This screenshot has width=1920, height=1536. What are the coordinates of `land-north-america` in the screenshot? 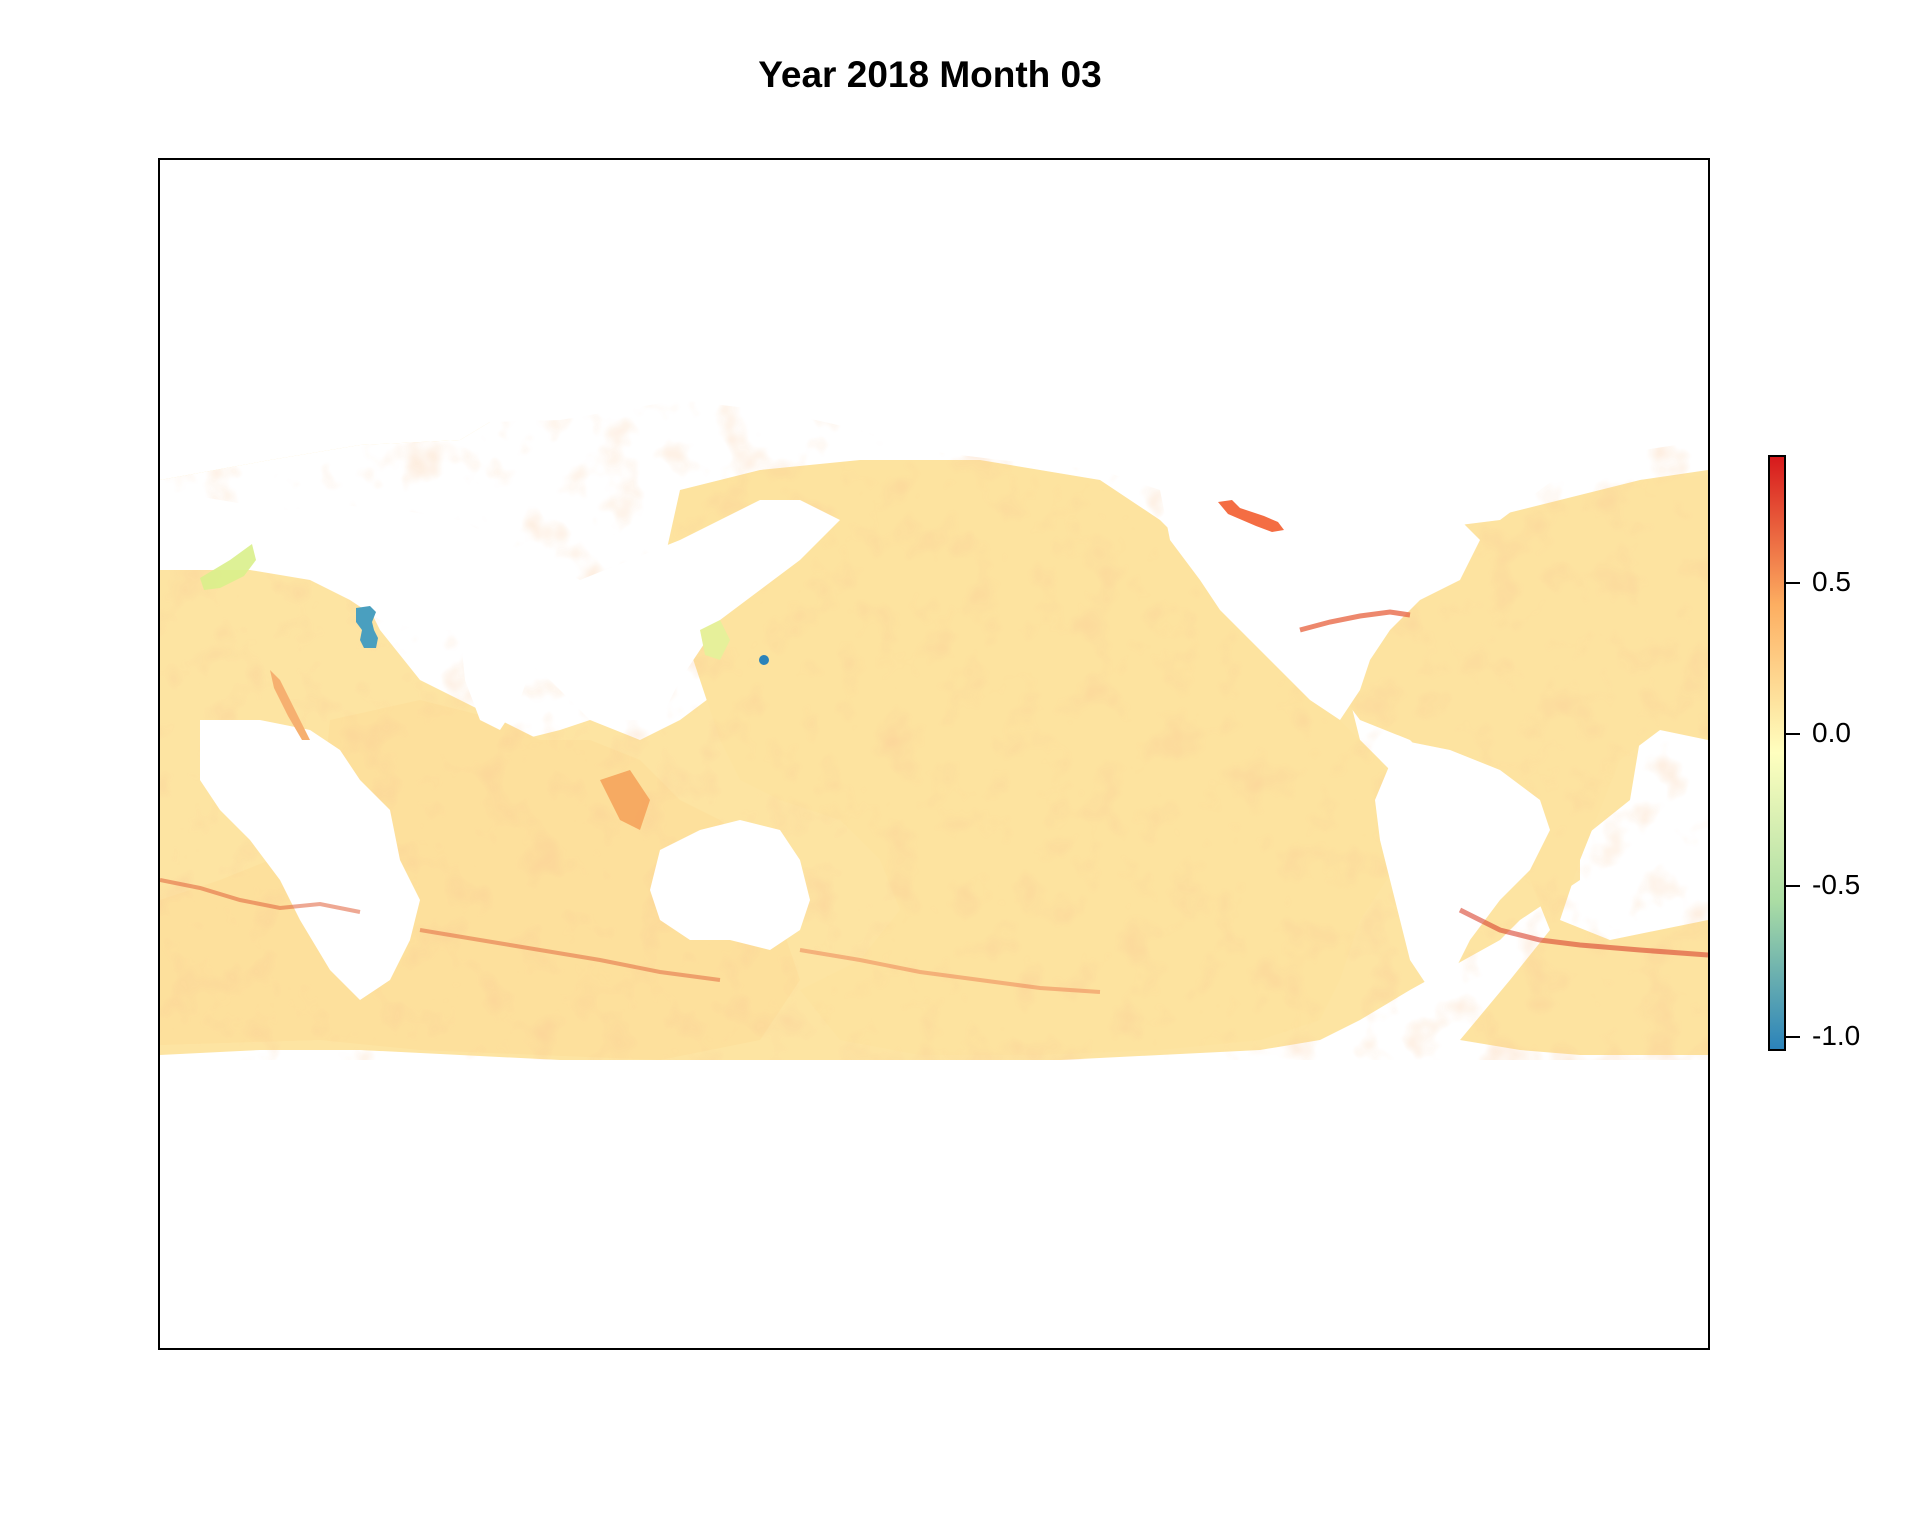 It's located at (1320, 605).